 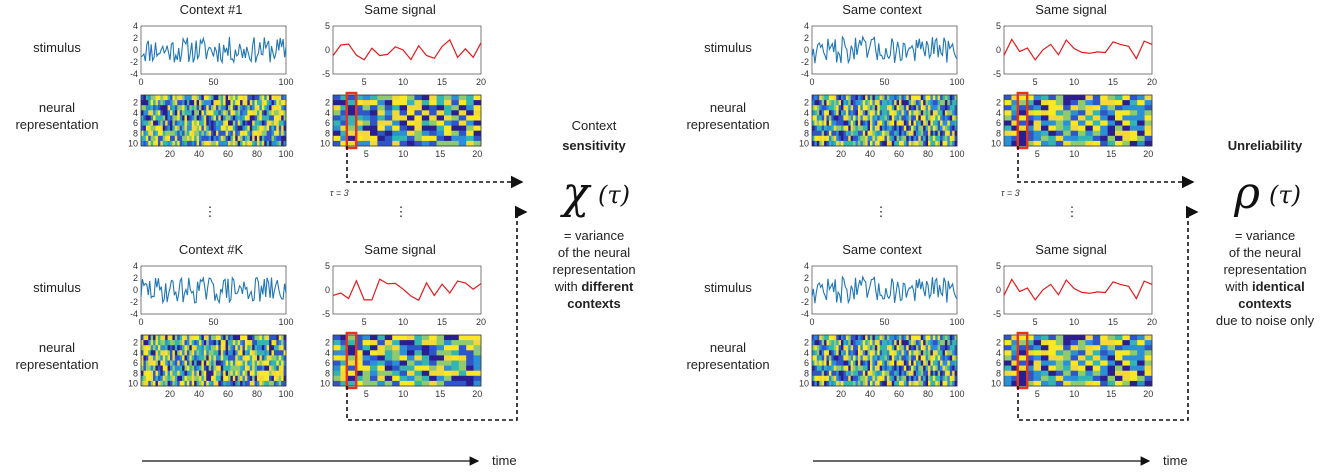 I want to click on neural-heatmap-short-frame, so click(x=1078, y=120).